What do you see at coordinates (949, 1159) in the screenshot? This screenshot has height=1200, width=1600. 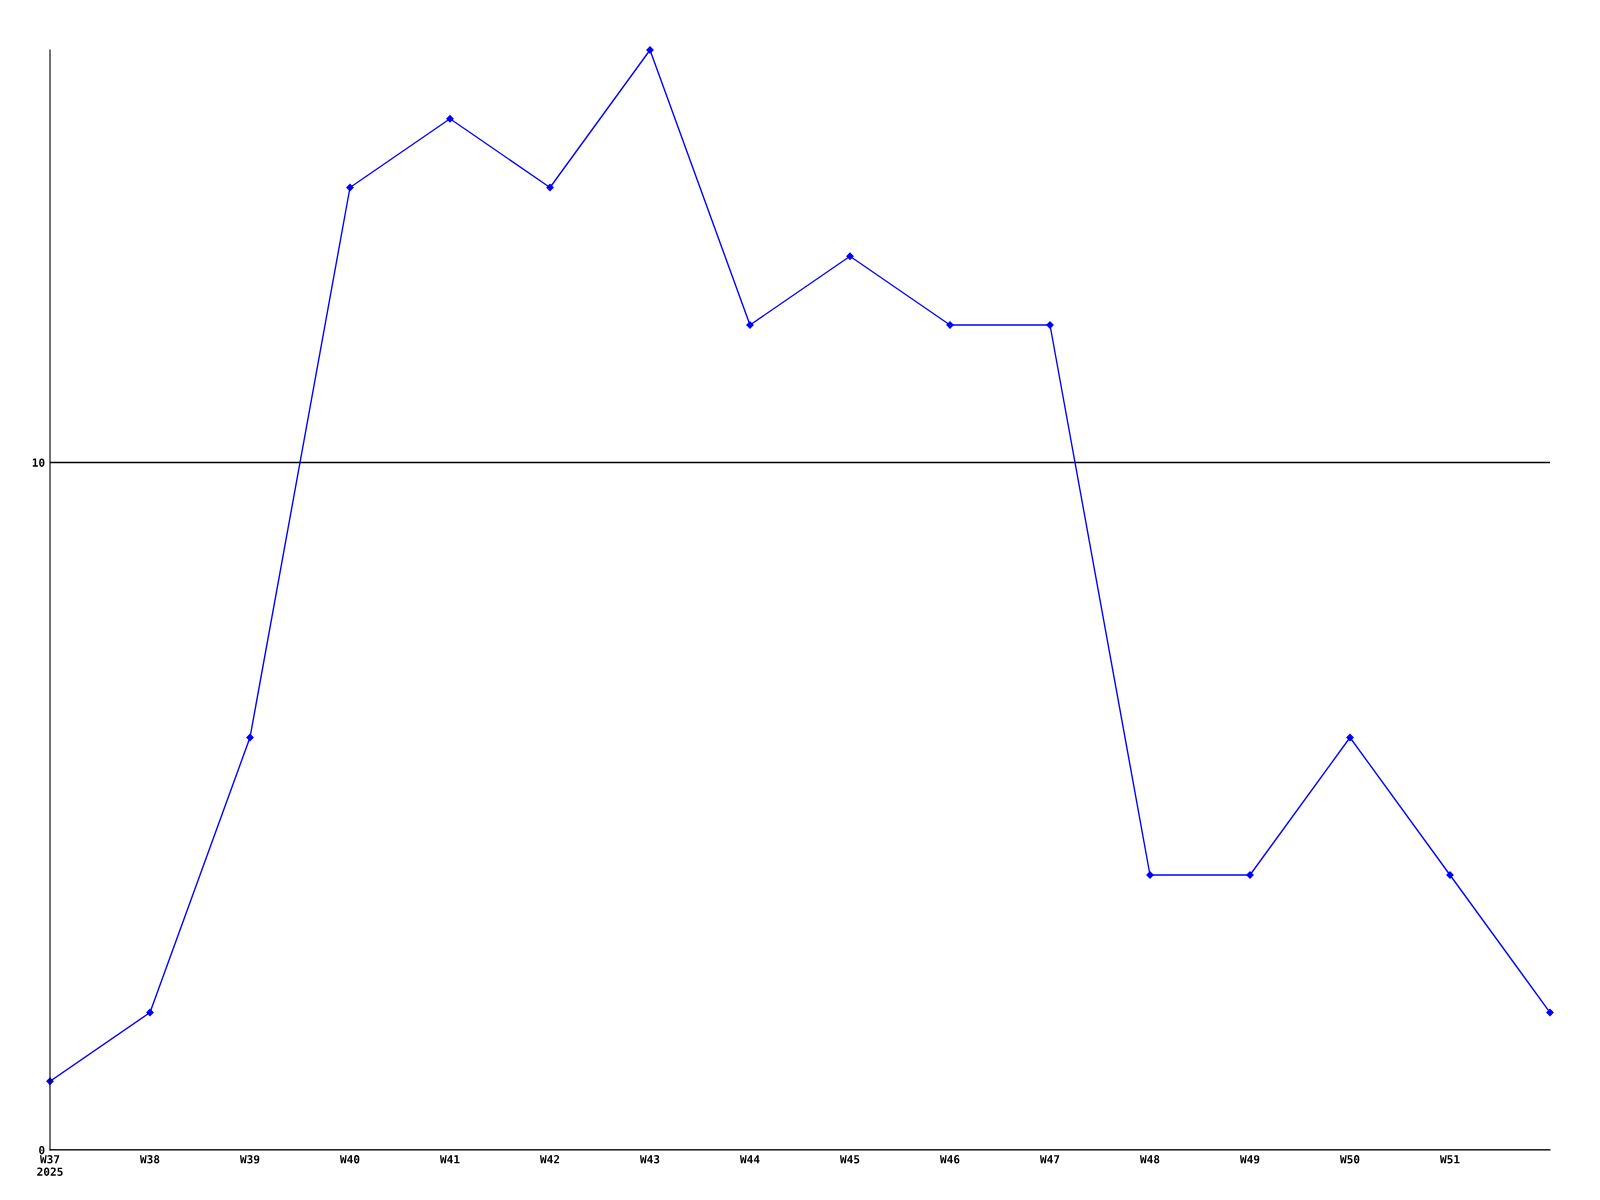 I see `x-tick-label: W46` at bounding box center [949, 1159].